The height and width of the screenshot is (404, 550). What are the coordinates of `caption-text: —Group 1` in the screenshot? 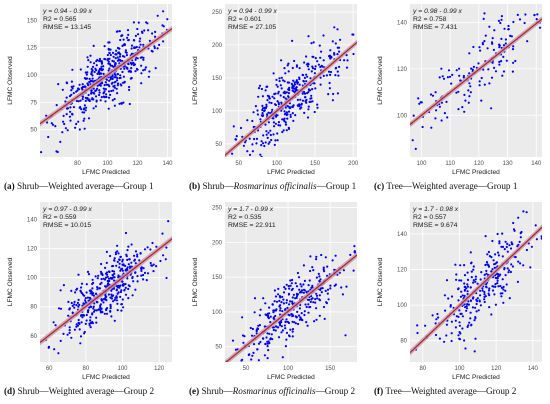 It's located at (336, 186).